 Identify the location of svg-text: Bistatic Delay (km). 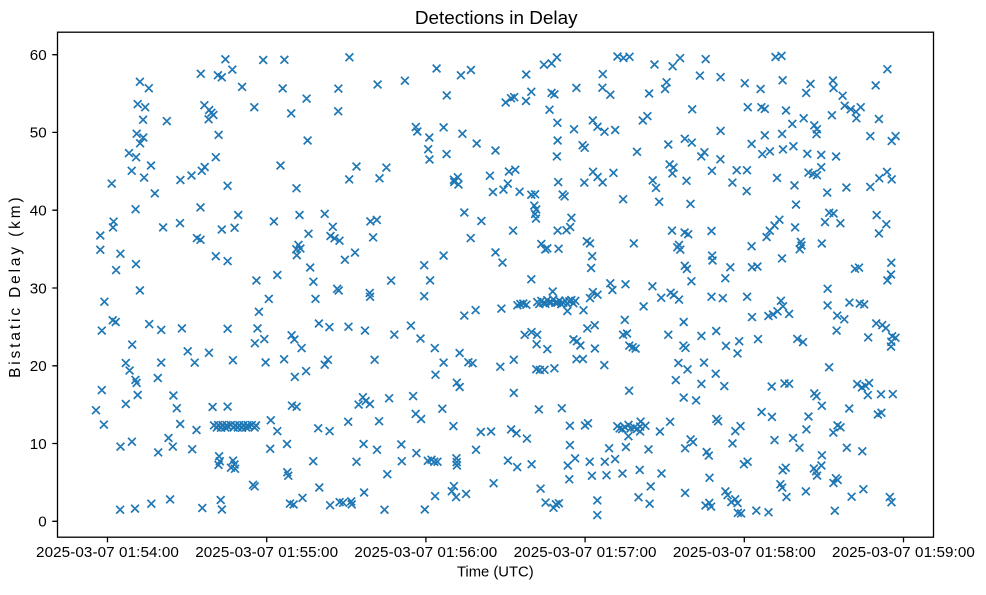
(15, 286).